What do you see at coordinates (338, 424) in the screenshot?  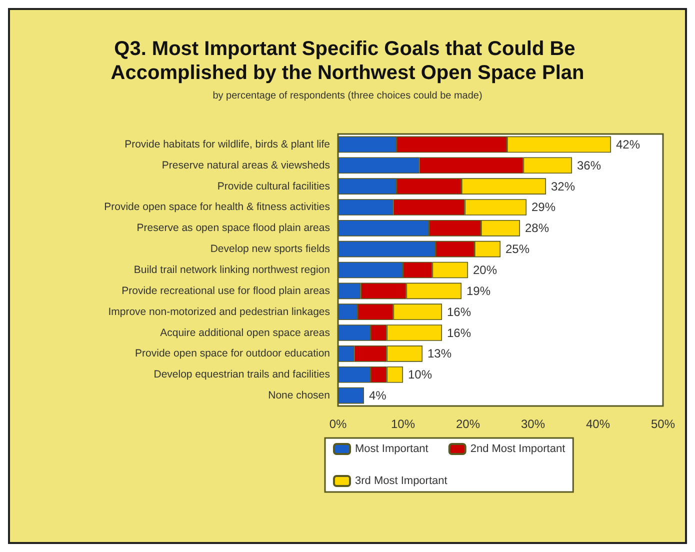 I see `x-tick-label: 0%` at bounding box center [338, 424].